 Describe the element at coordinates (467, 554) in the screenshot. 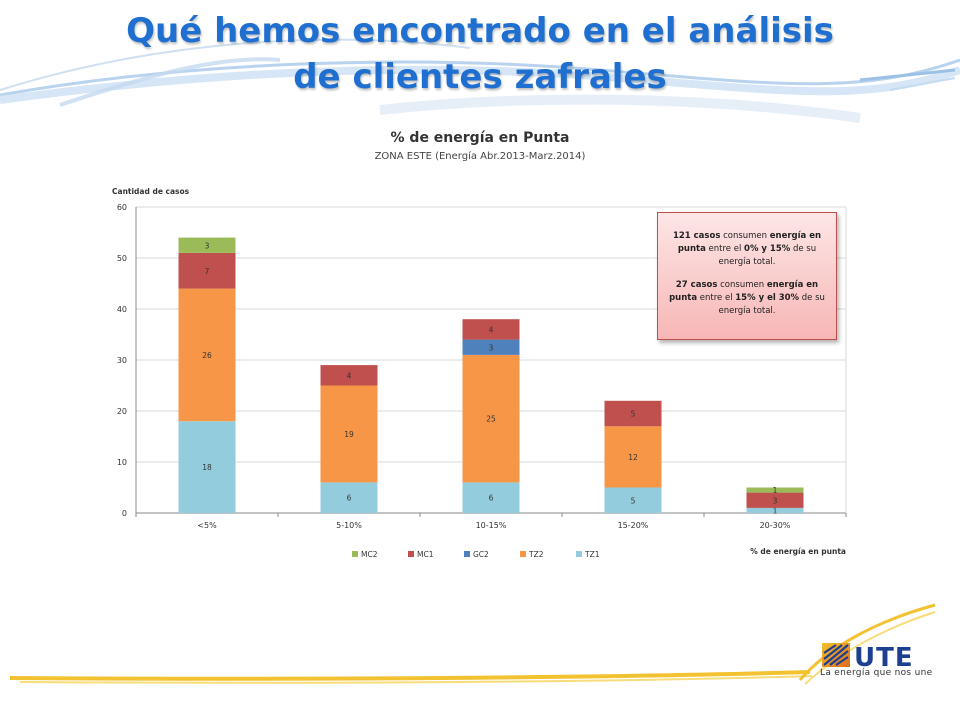

I see `legend-swatch-gc2` at that location.